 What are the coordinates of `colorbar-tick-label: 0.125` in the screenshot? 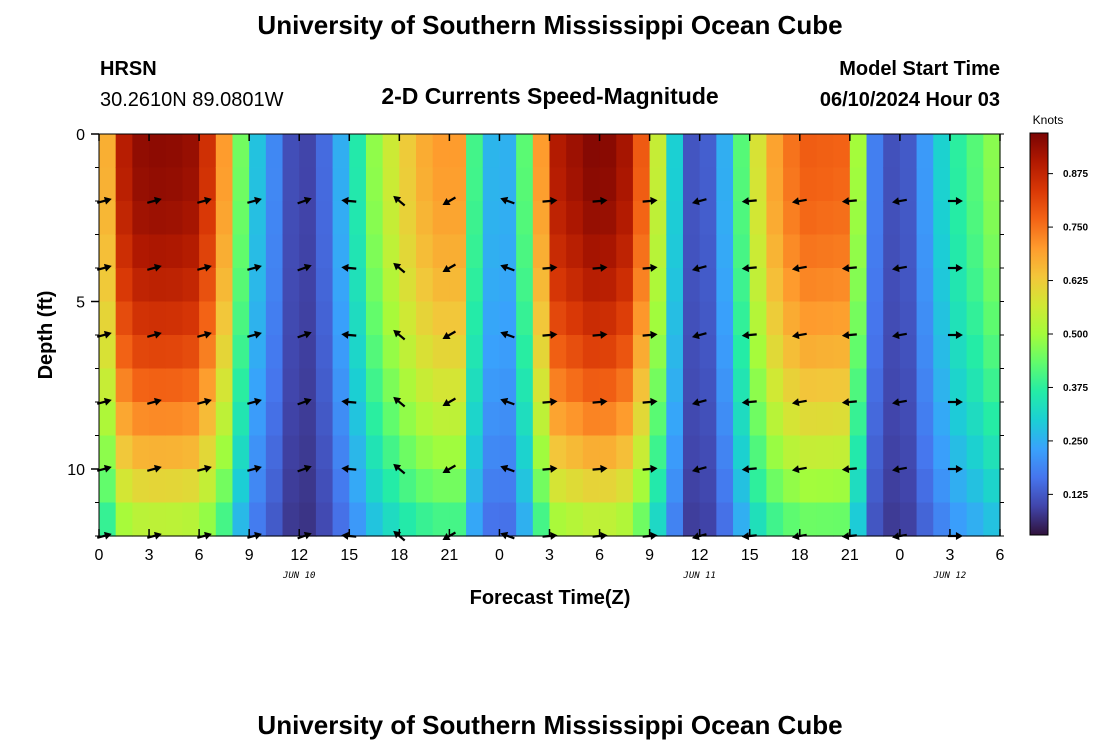 It's located at (1075, 495).